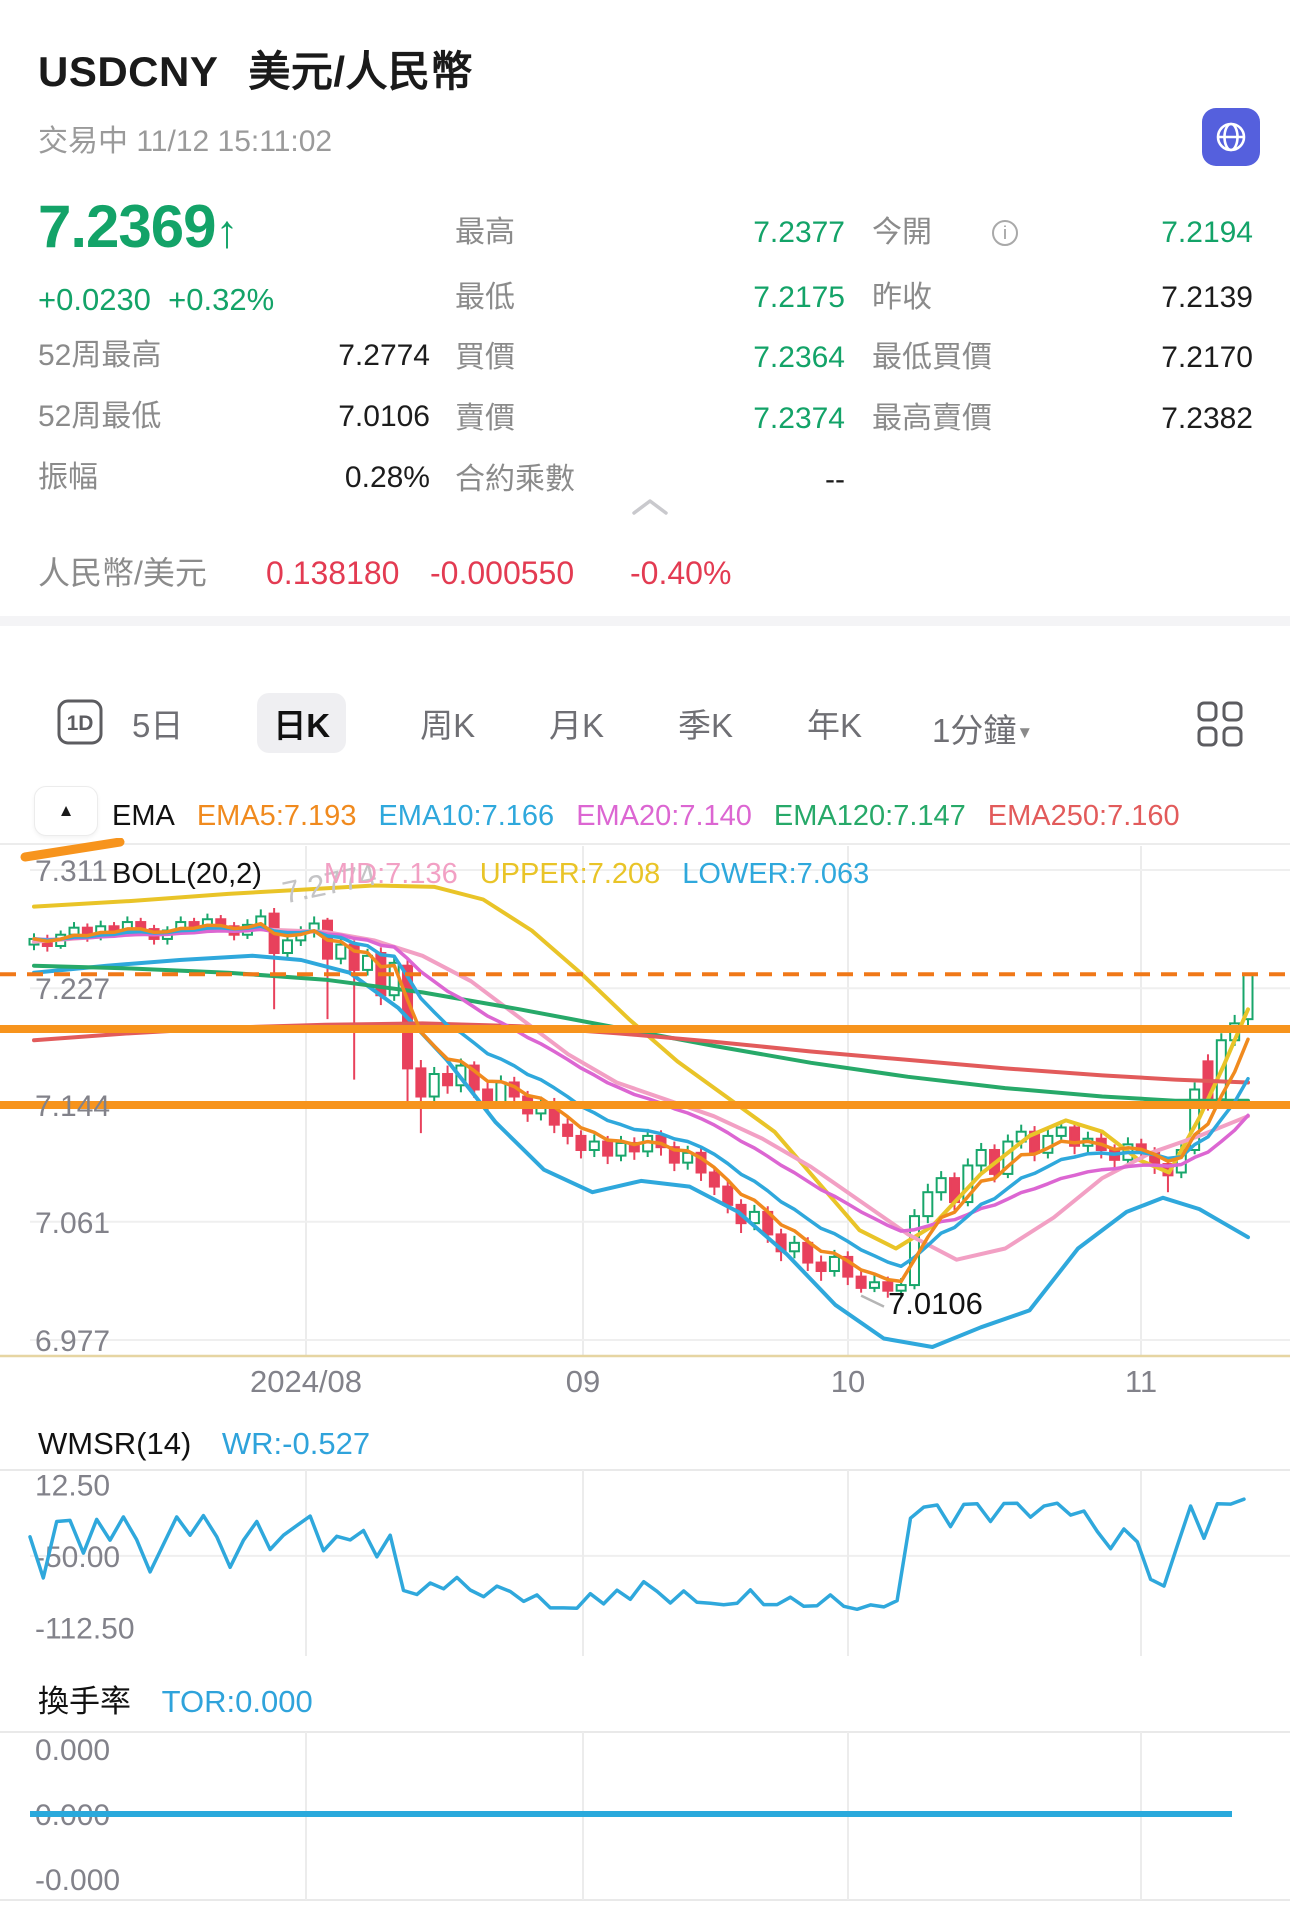 The height and width of the screenshot is (1913, 1290). What do you see at coordinates (115, 1443) in the screenshot?
I see `wmsr-title: WMSR(14)` at bounding box center [115, 1443].